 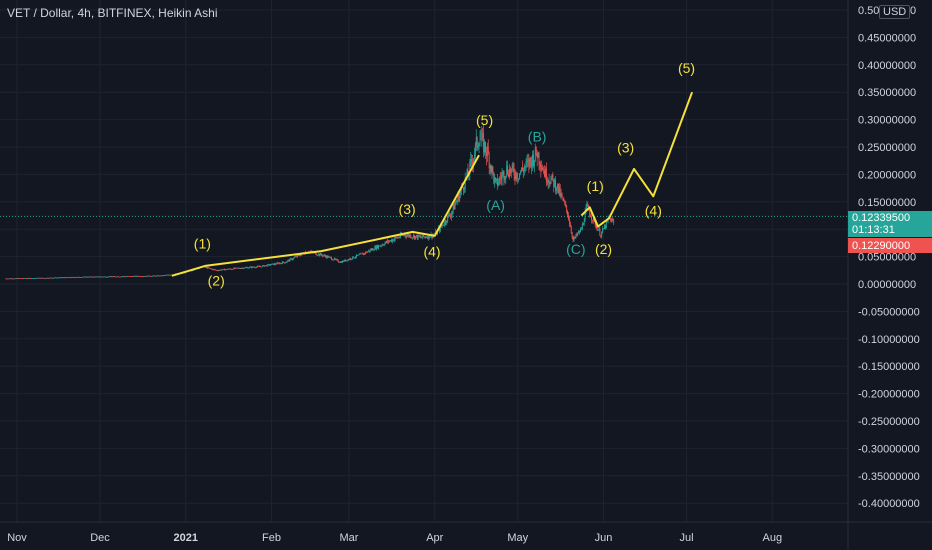 What do you see at coordinates (186, 538) in the screenshot?
I see `x-tick-label: 2021` at bounding box center [186, 538].